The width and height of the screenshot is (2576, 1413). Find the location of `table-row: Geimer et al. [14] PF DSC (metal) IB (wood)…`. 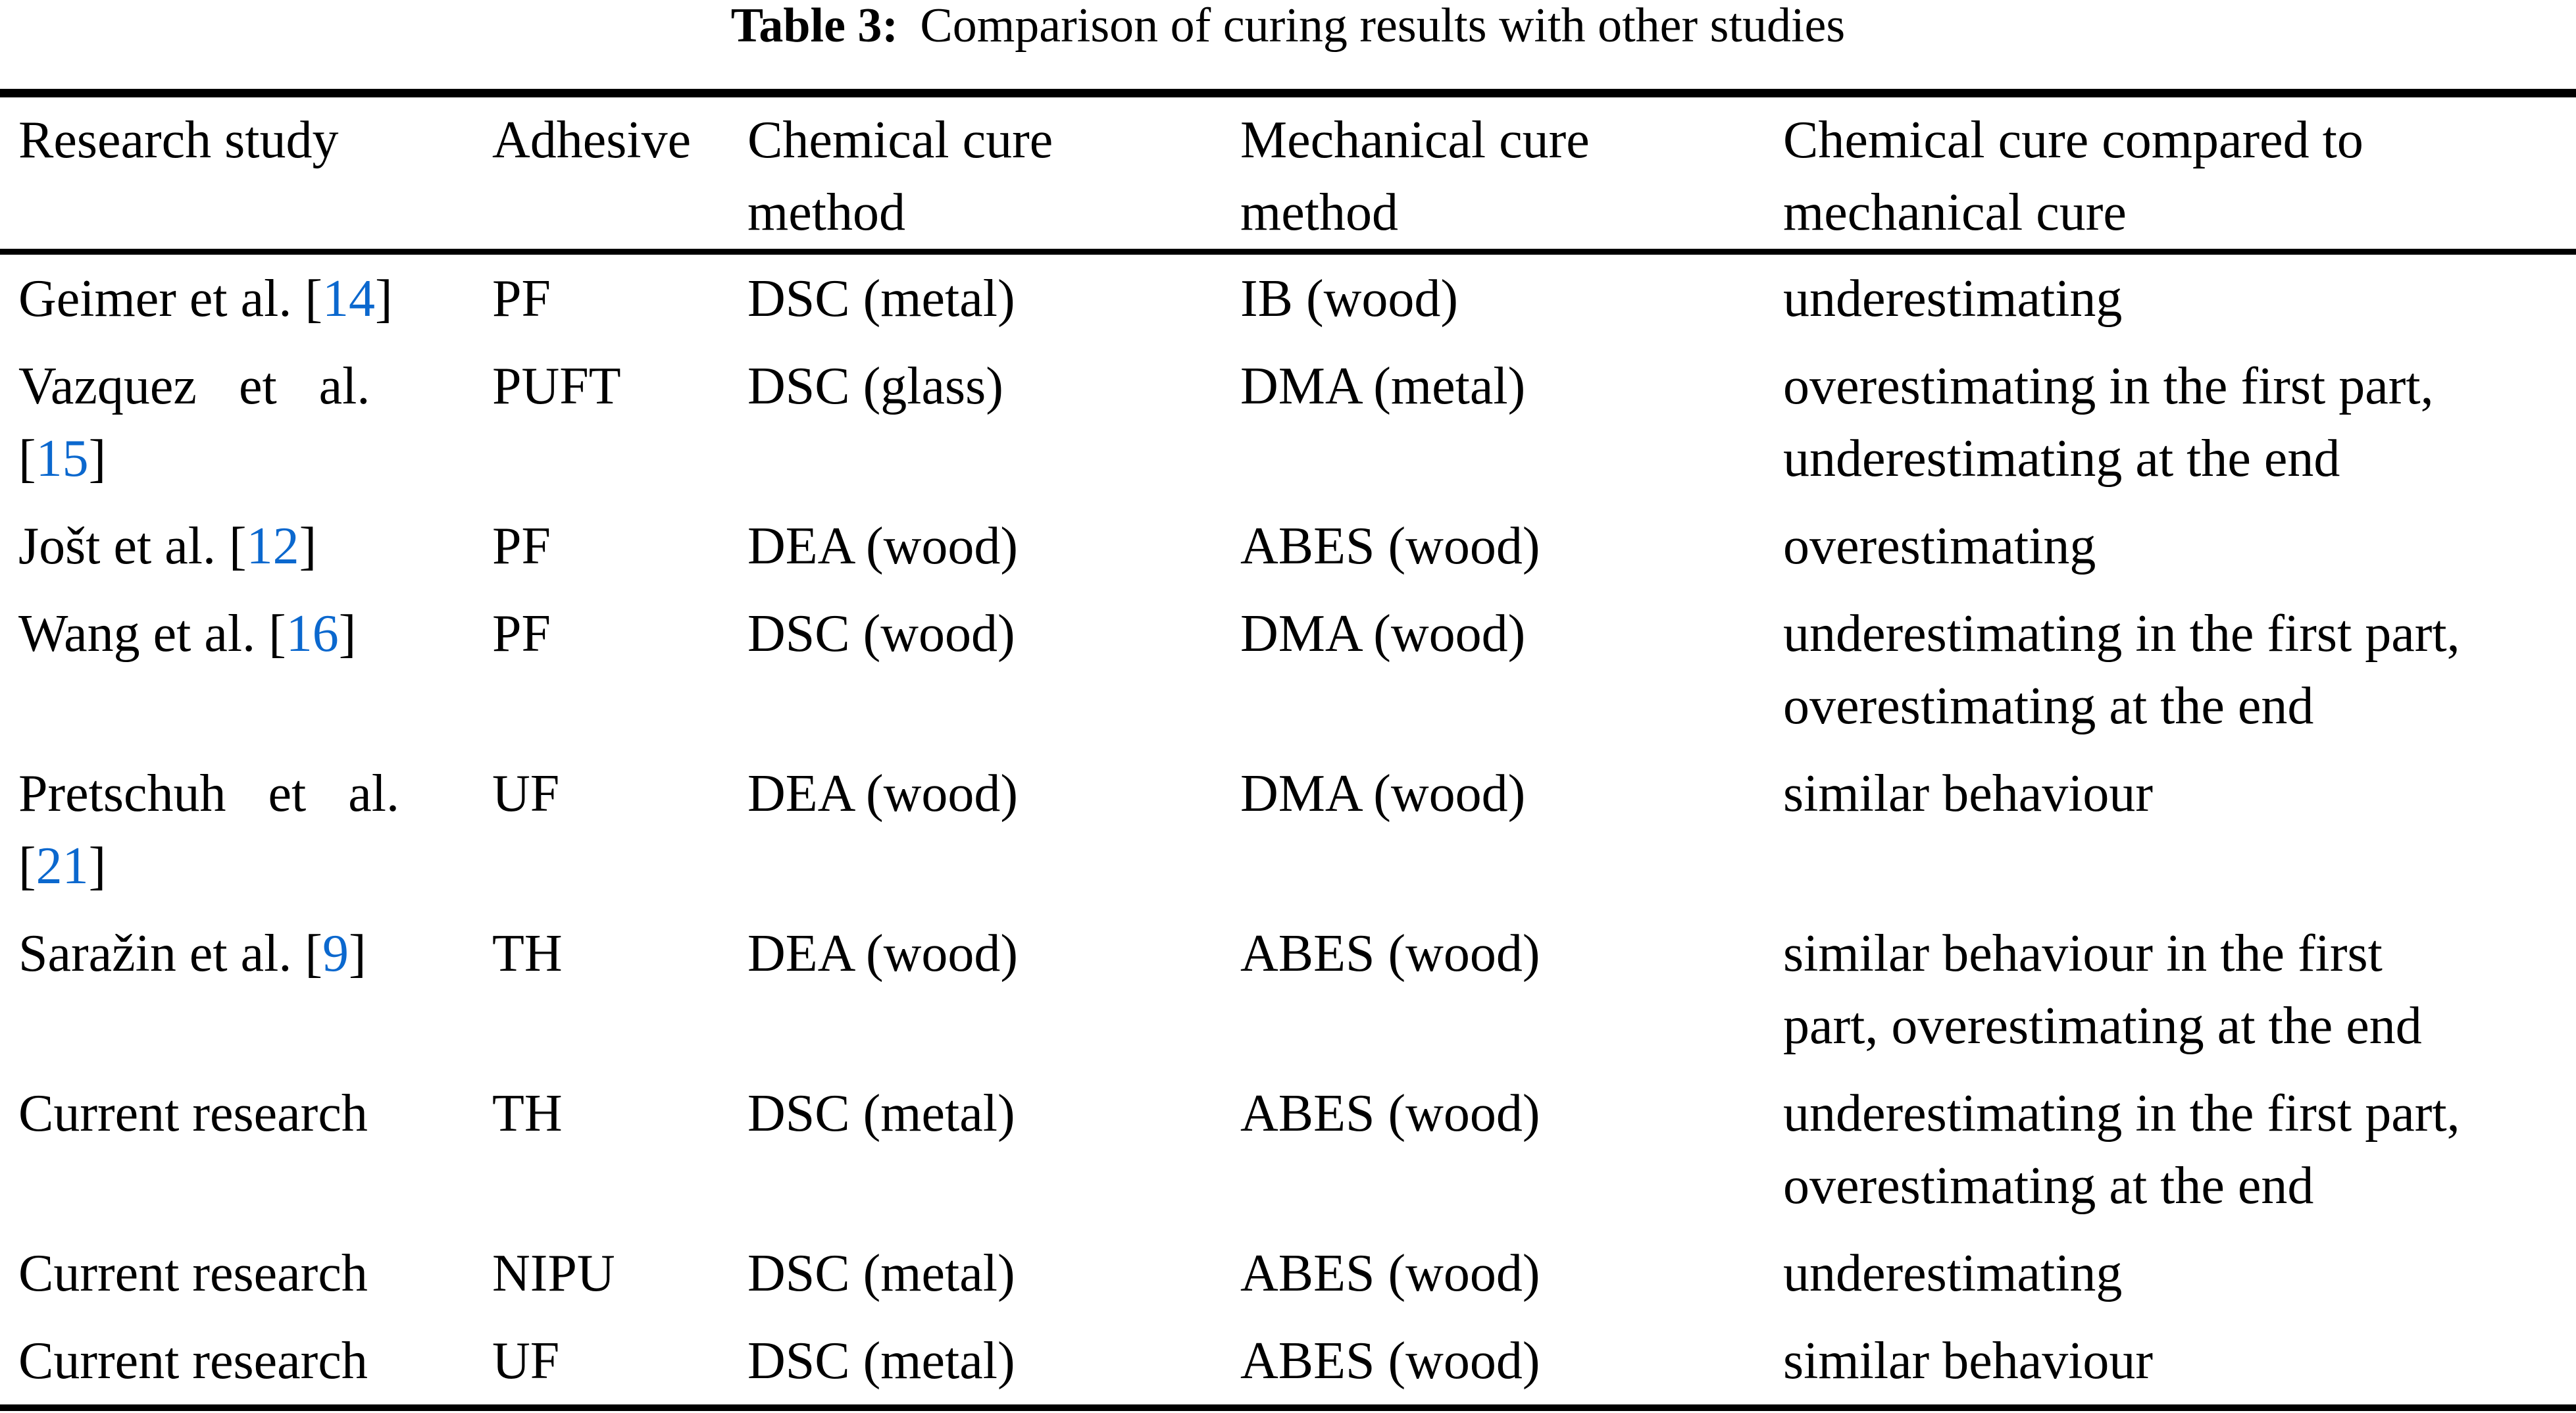

table-row: Geimer et al. [14] PF DSC (metal) IB (wood)… is located at coordinates (1288, 297).